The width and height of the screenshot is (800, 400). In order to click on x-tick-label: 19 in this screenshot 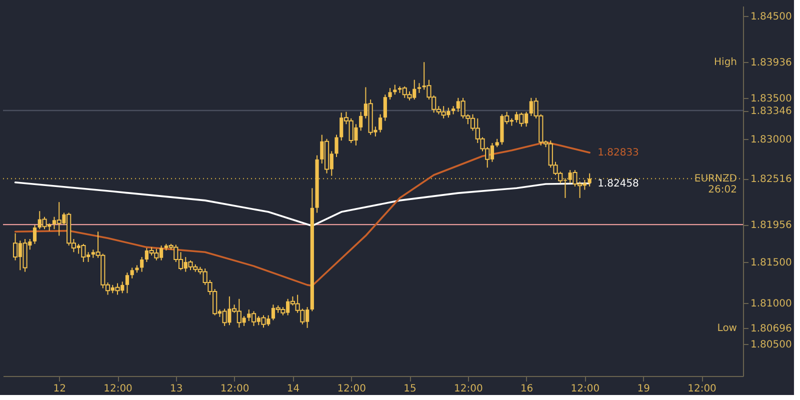, I will do `click(643, 389)`.